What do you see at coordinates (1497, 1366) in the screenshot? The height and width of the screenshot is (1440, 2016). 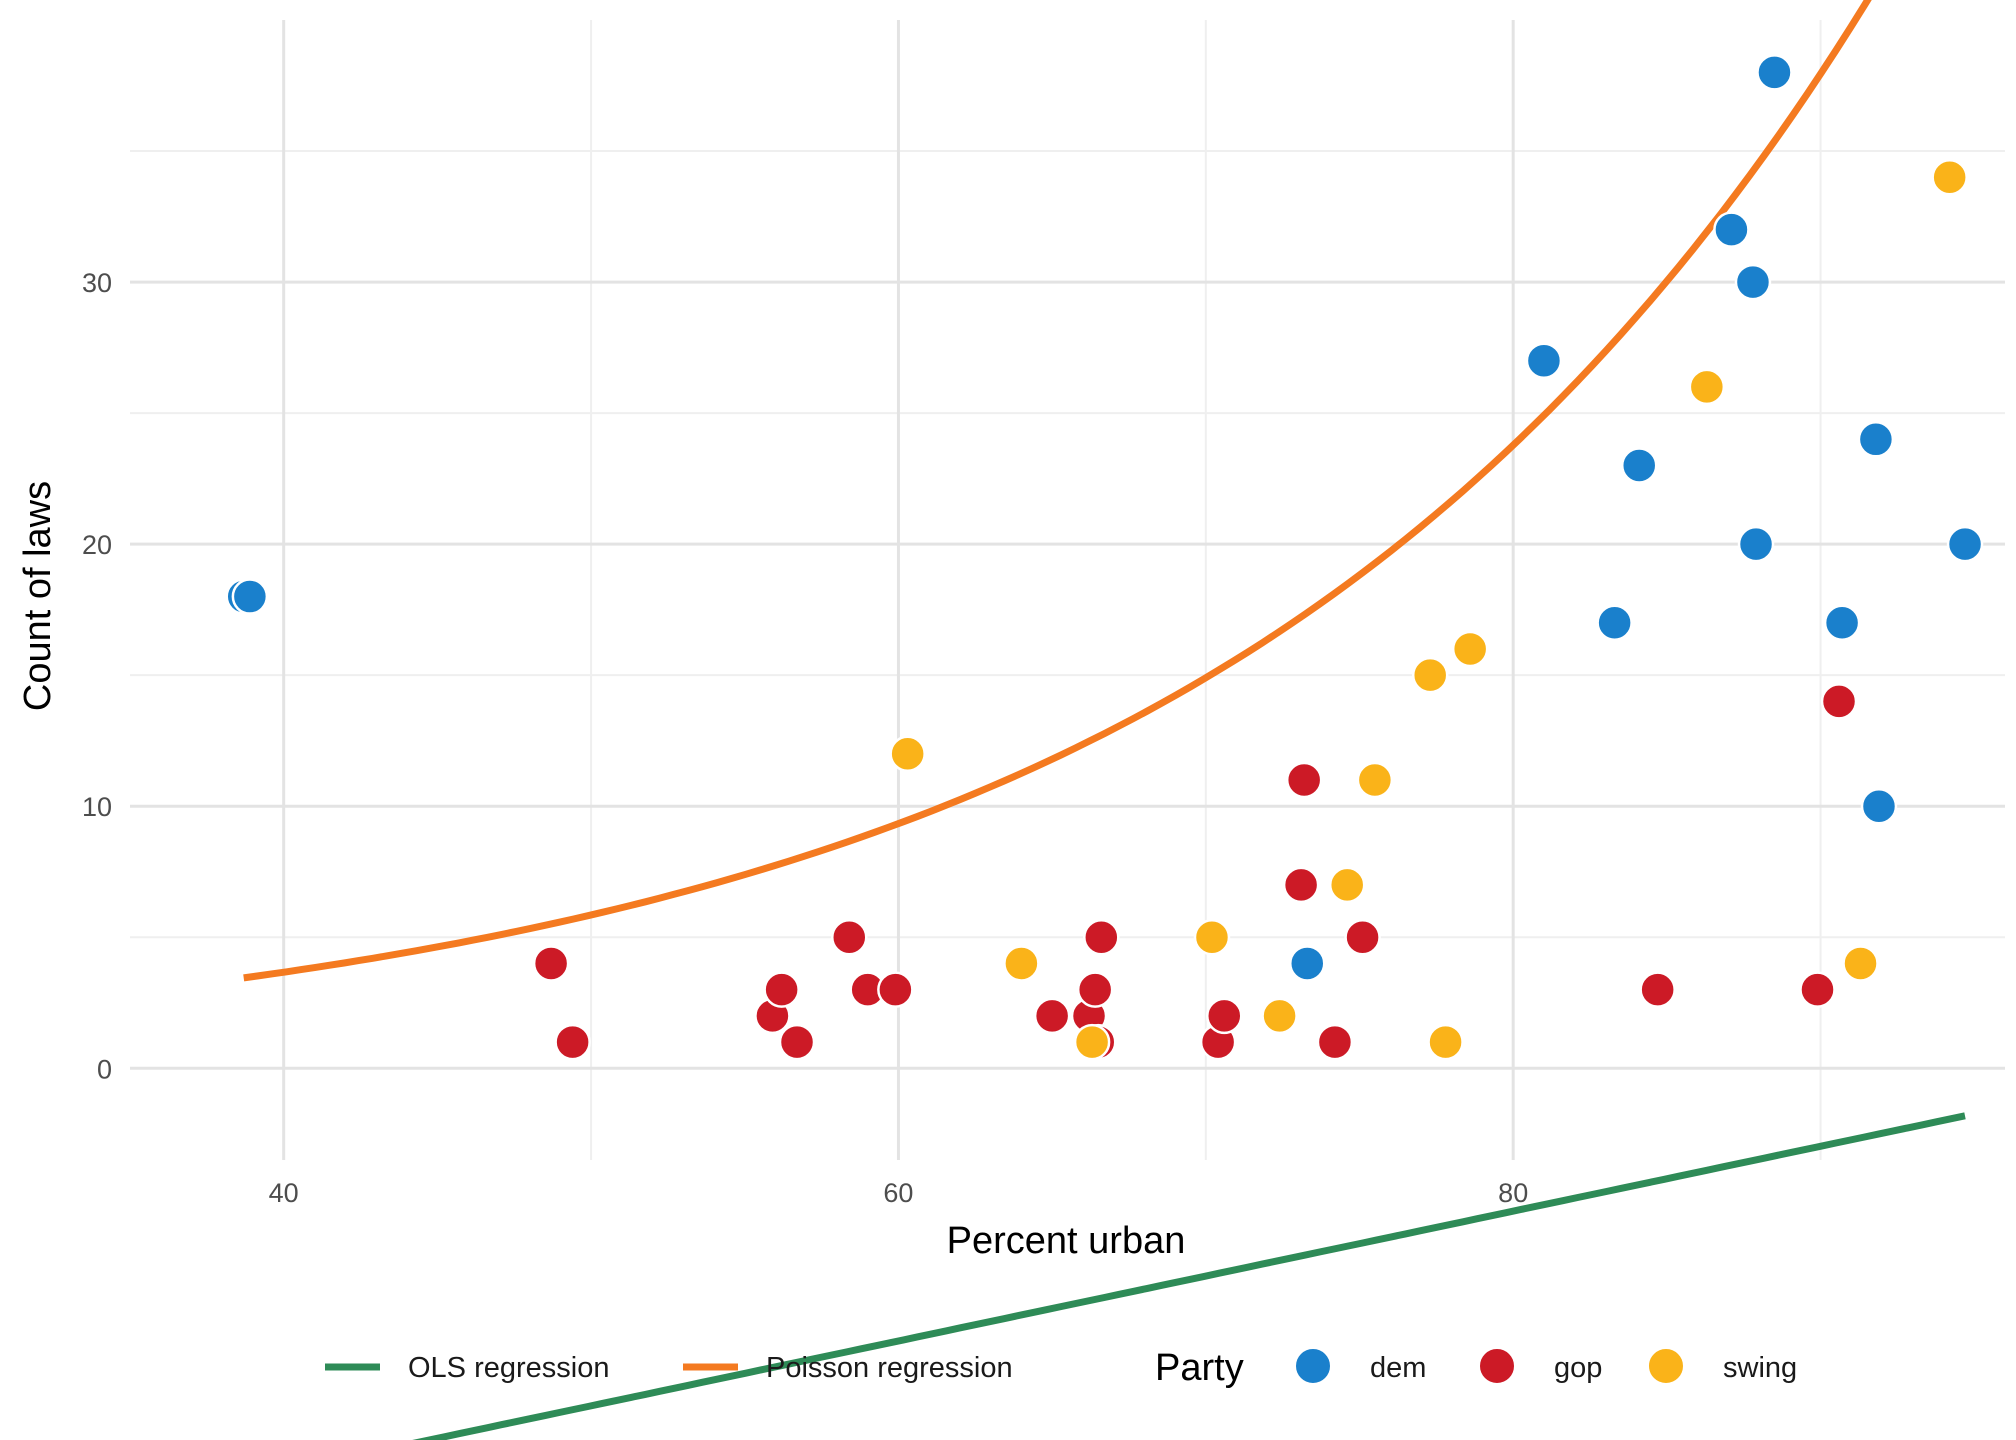 I see `legend-gop-key` at bounding box center [1497, 1366].